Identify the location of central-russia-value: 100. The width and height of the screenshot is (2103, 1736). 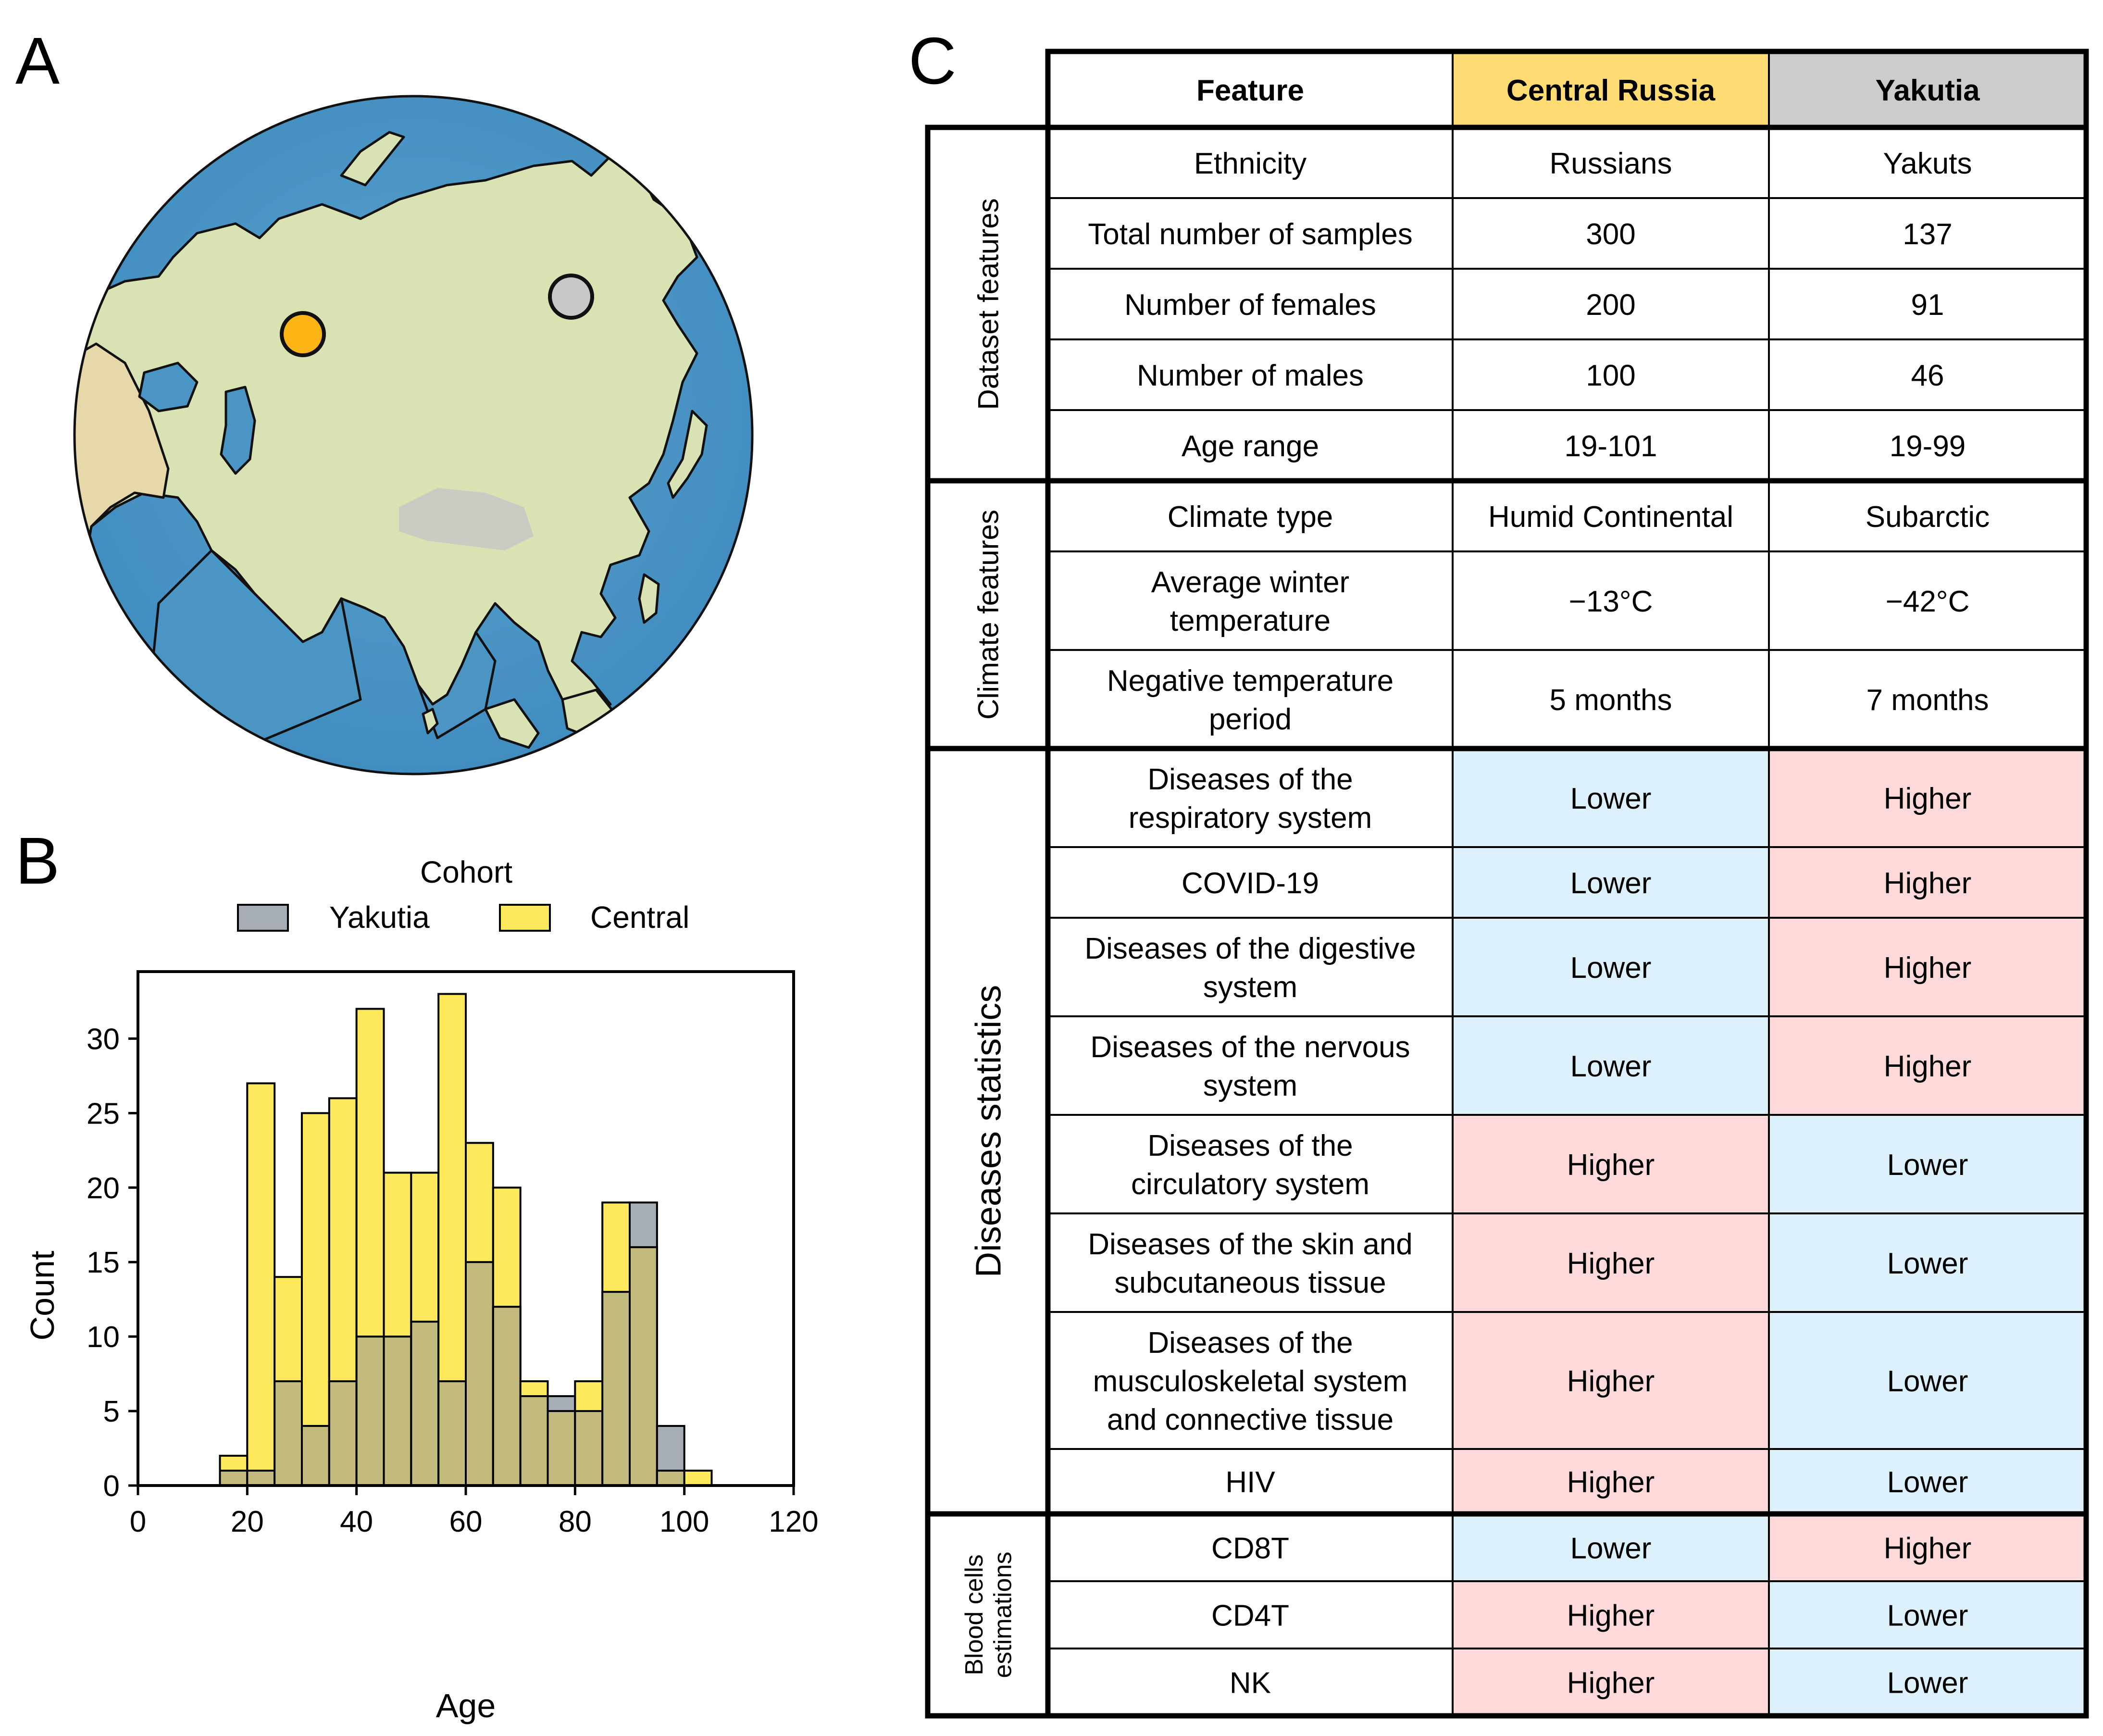
(1610, 375).